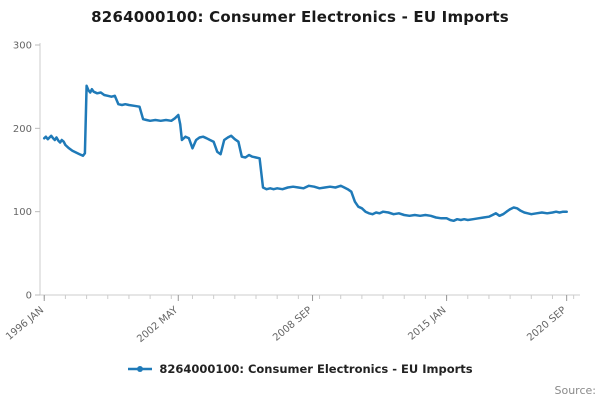  I want to click on x-axis-tick-label: 2020 SEP, so click(546, 324).